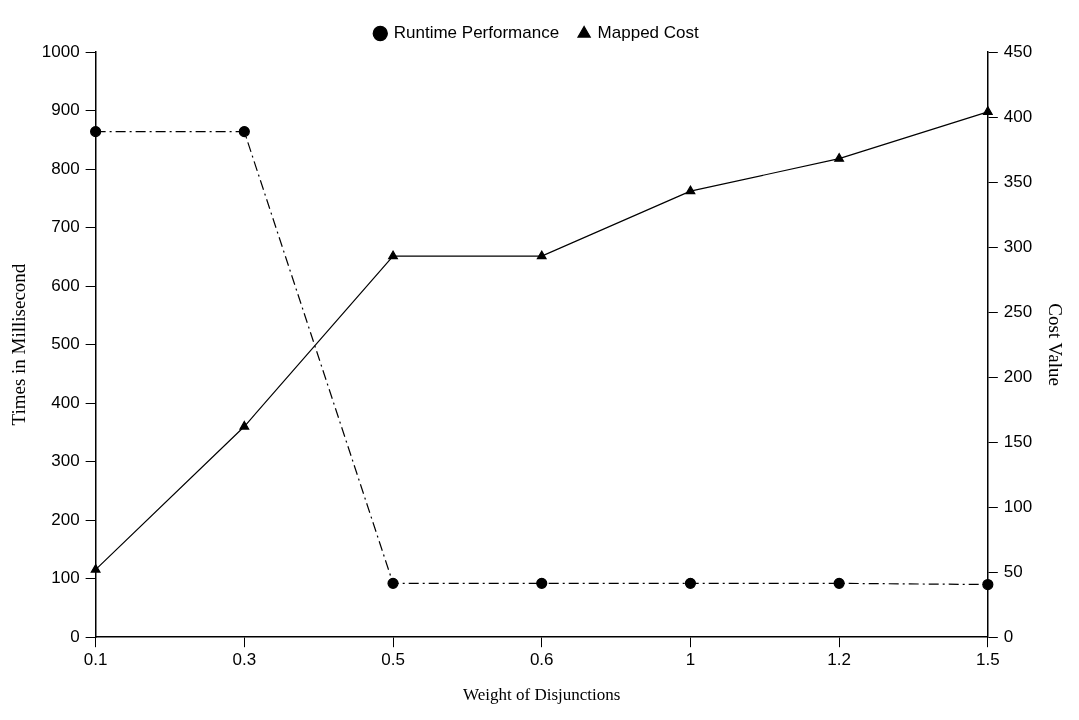 The image size is (1079, 720). Describe the element at coordinates (690, 660) in the screenshot. I see `x-tick-label: 1` at that location.